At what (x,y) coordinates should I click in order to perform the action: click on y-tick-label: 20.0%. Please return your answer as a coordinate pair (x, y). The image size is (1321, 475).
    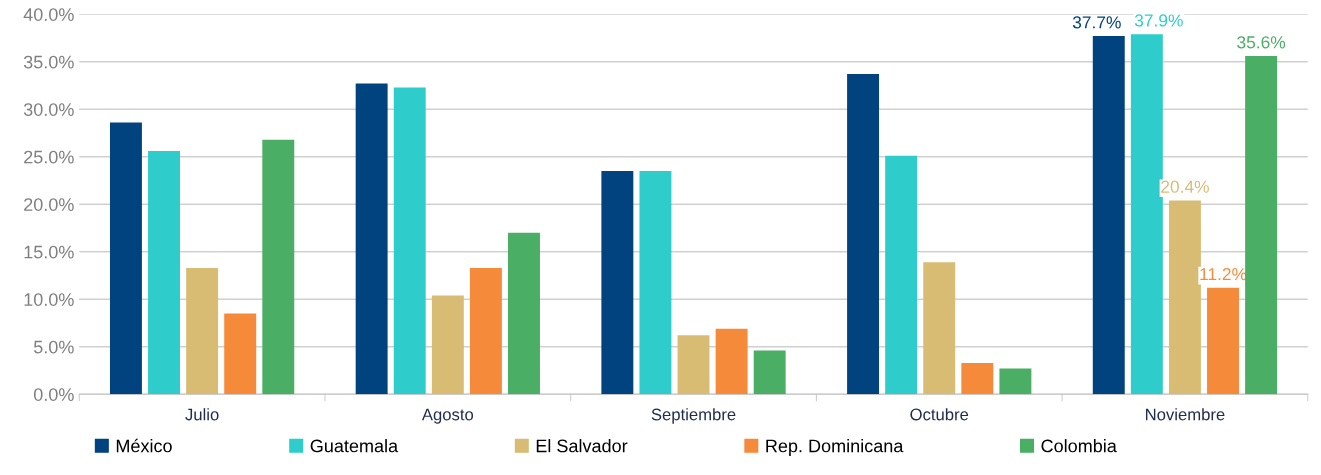
    Looking at the image, I should click on (49, 204).